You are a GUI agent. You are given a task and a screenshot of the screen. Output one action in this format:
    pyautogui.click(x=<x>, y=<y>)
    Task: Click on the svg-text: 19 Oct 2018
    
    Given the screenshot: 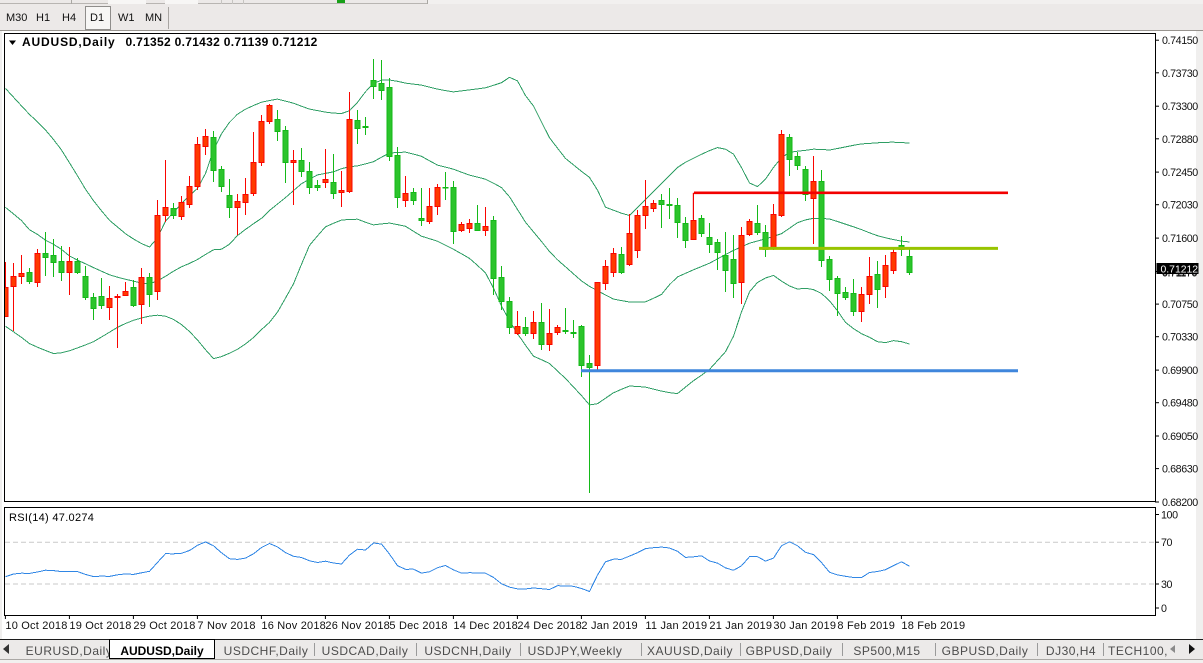 What is the action you would take?
    pyautogui.click(x=100, y=626)
    